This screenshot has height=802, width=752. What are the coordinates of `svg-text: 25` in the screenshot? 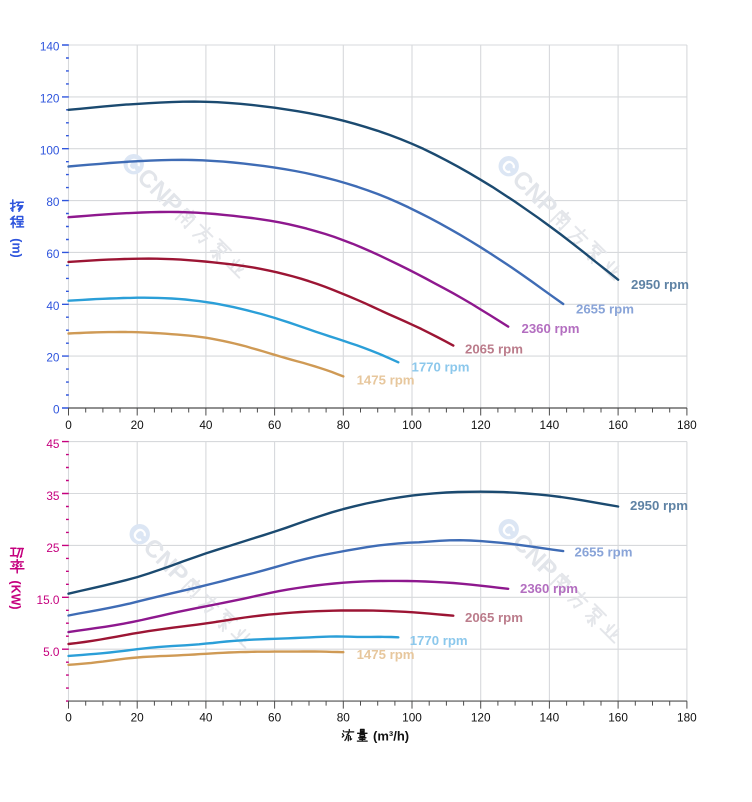 It's located at (53, 548).